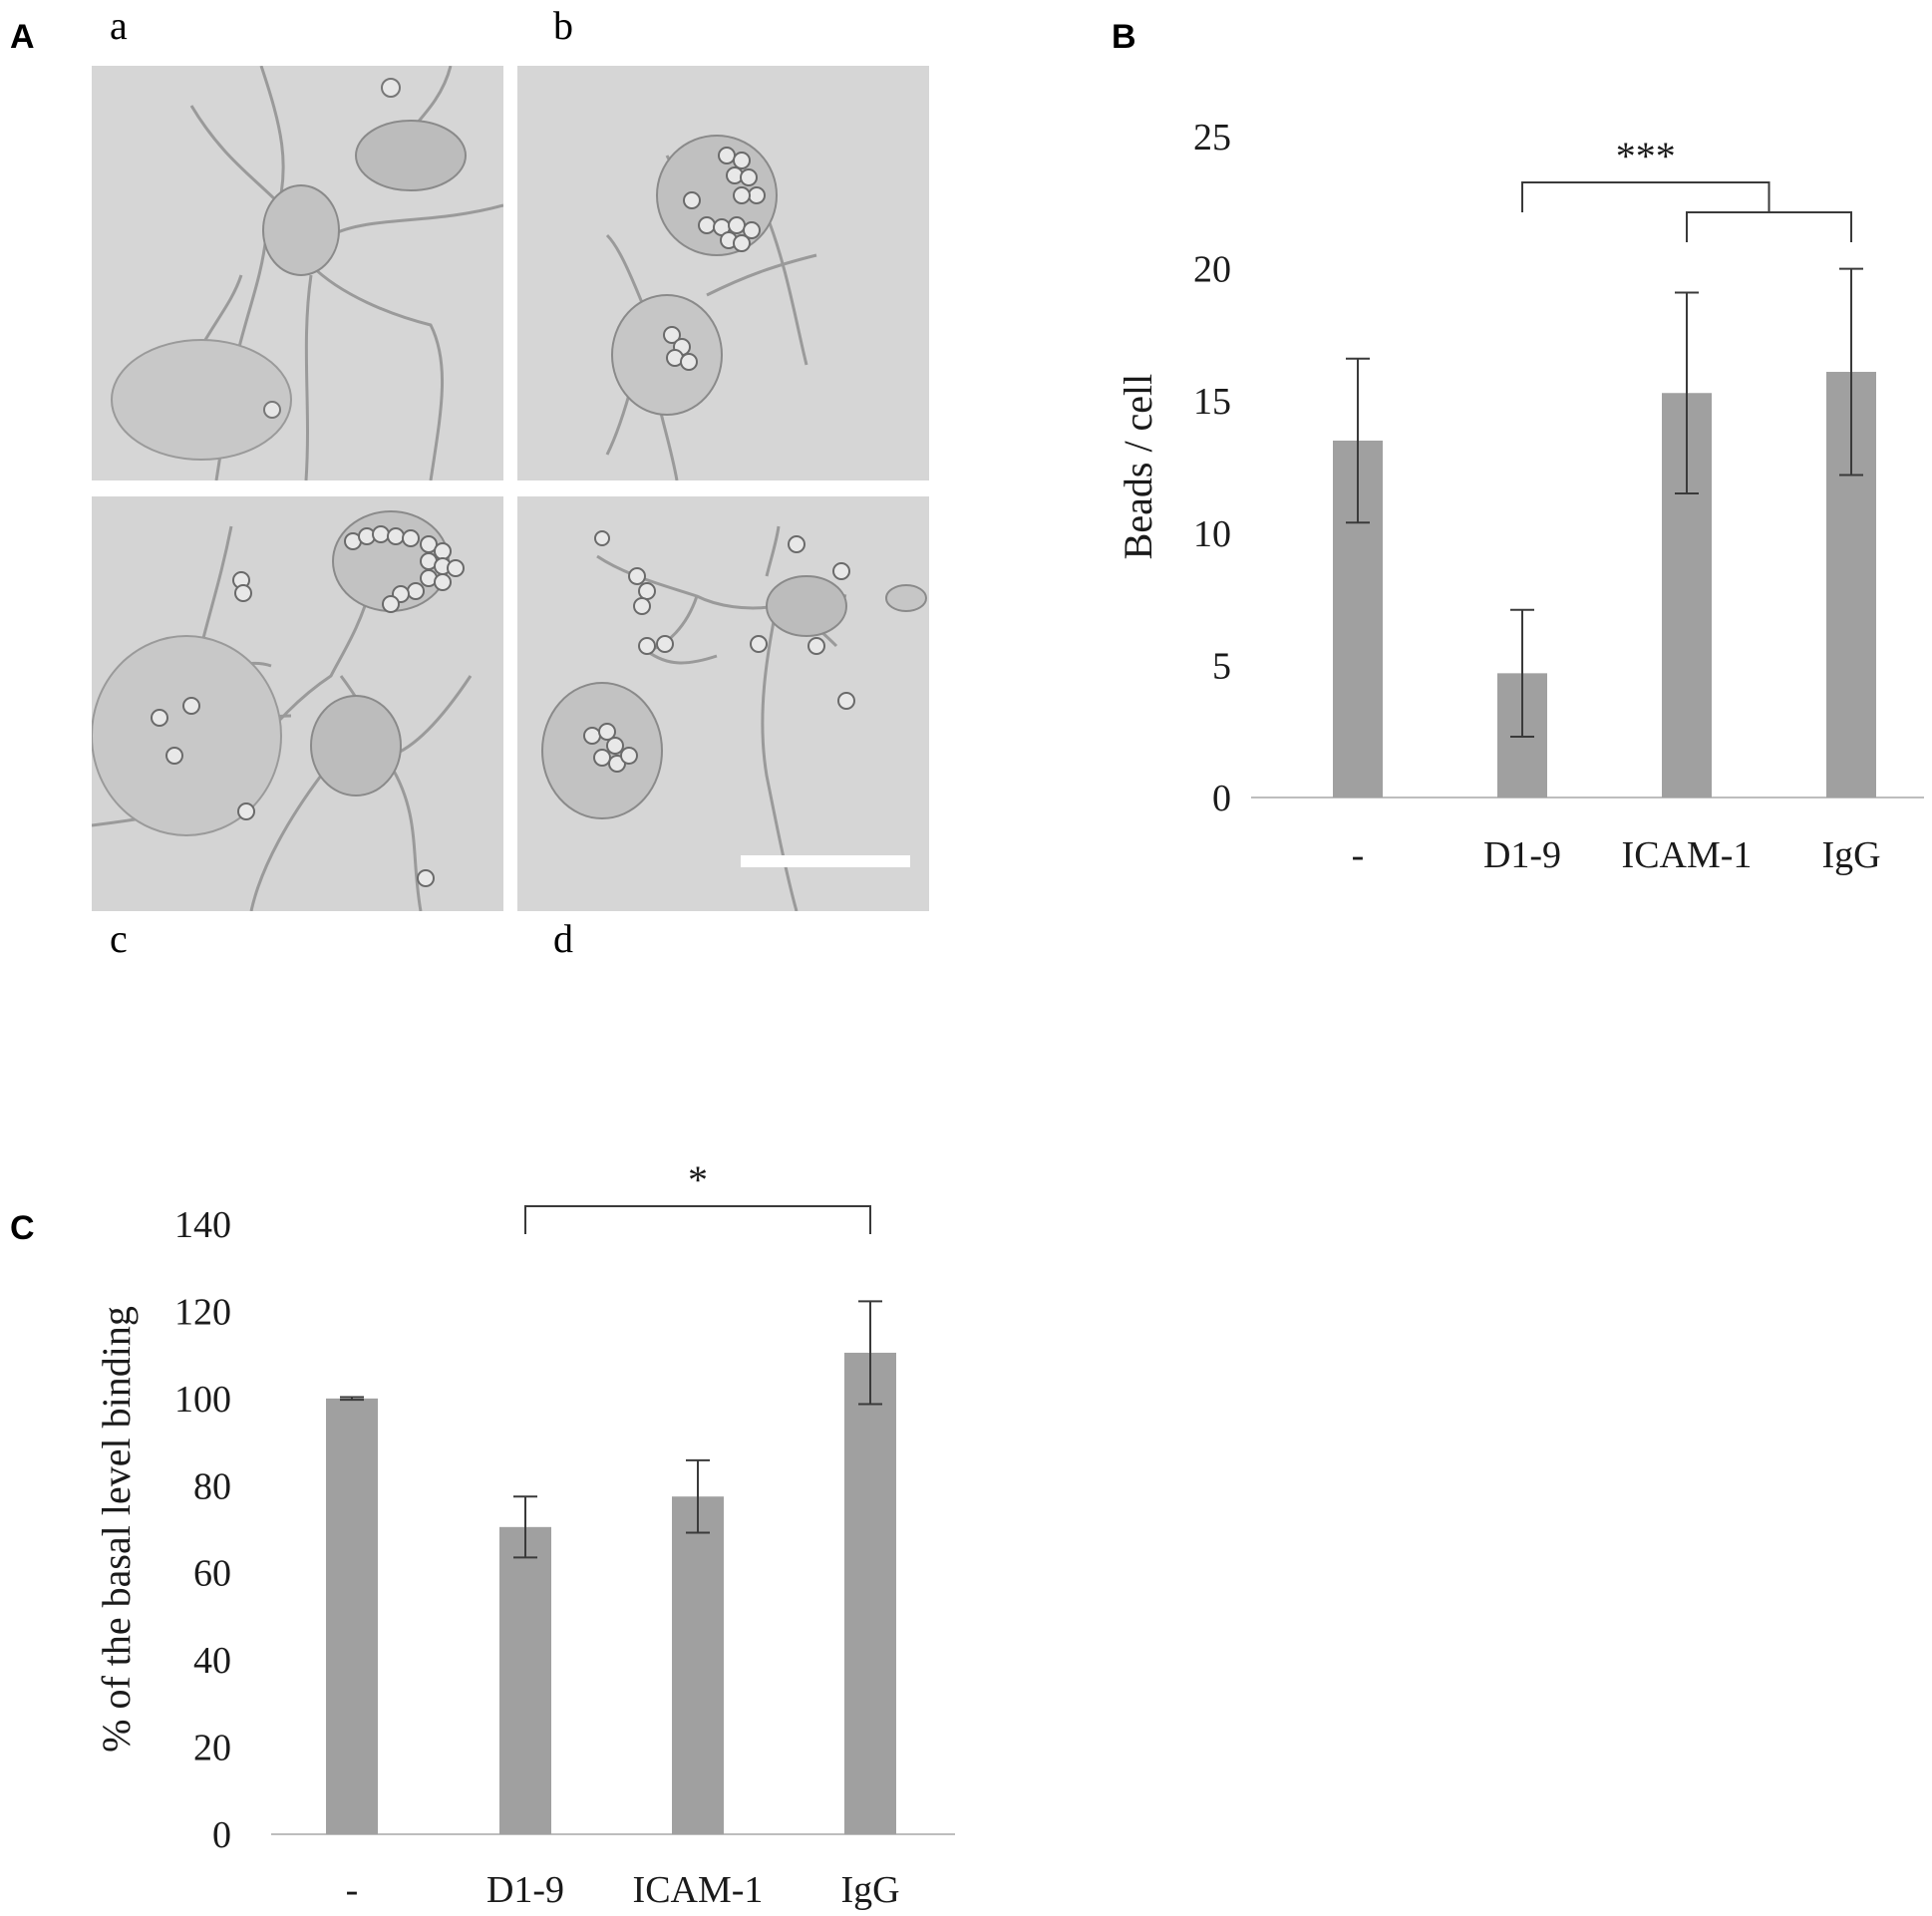 This screenshot has height=1916, width=1932. What do you see at coordinates (202, 1400) in the screenshot?
I see `chart-c-ytick-label: 100` at bounding box center [202, 1400].